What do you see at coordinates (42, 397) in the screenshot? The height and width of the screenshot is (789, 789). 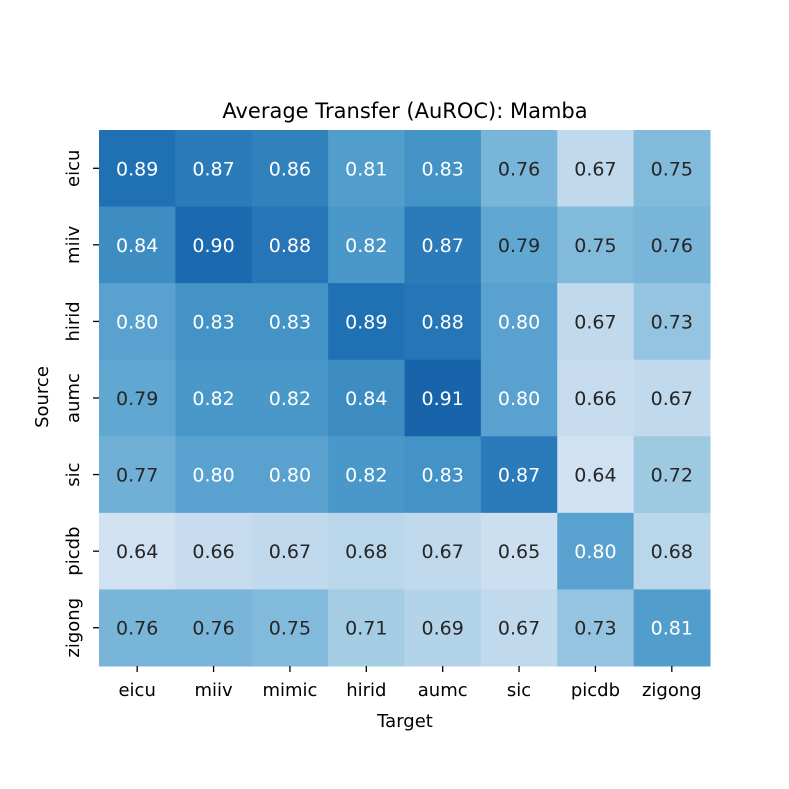 I see `y-axis-label: Source` at bounding box center [42, 397].